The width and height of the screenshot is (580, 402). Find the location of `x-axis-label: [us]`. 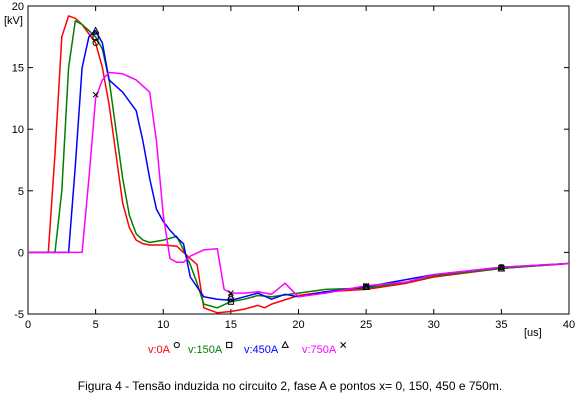

x-axis-label: [us] is located at coordinates (533, 333).